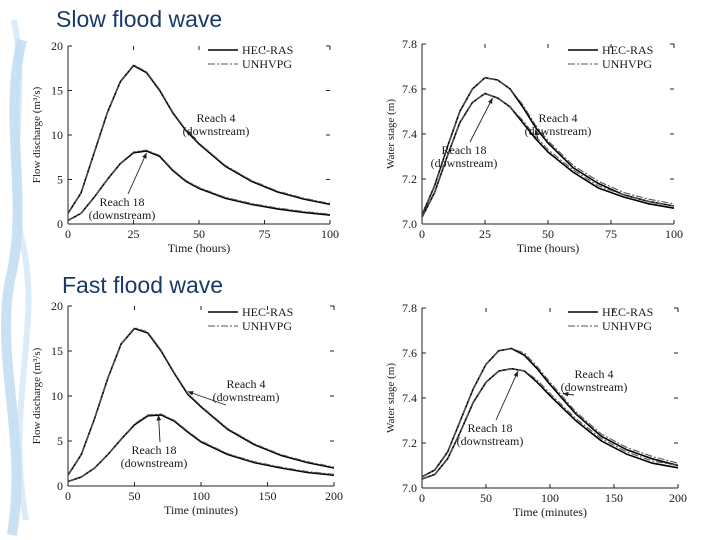  I want to click on y-tick-label: 10, so click(57, 396).